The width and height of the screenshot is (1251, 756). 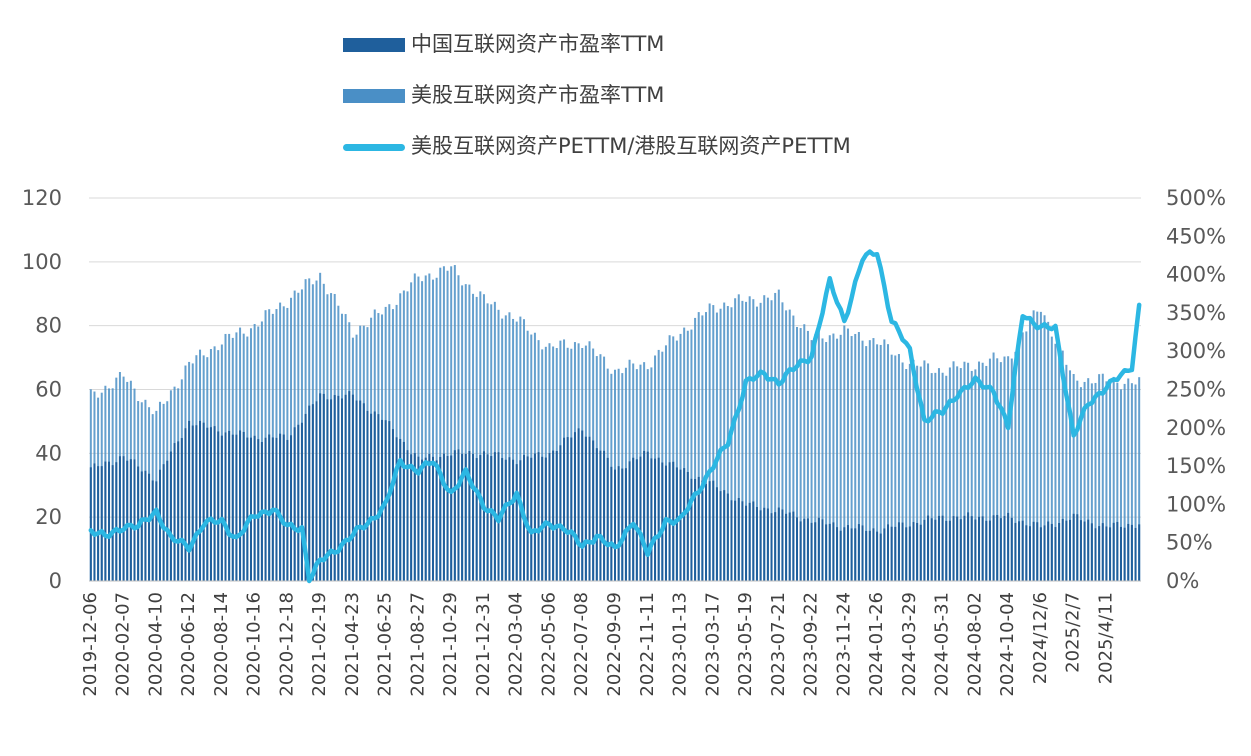 I want to click on x-tick-label: 2021-10-29, so click(x=450, y=644).